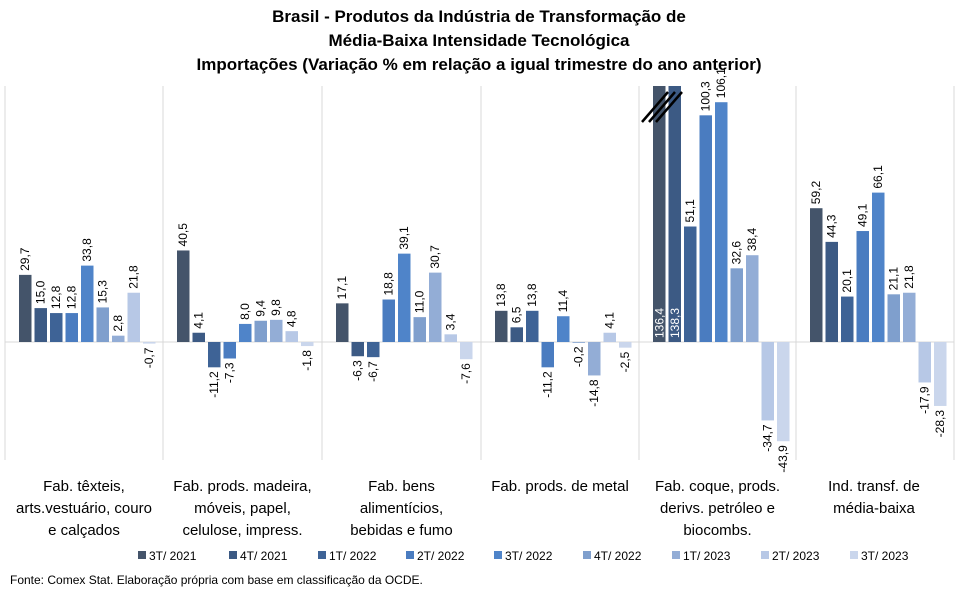  I want to click on category-label: móveis, papel,, so click(242, 508).